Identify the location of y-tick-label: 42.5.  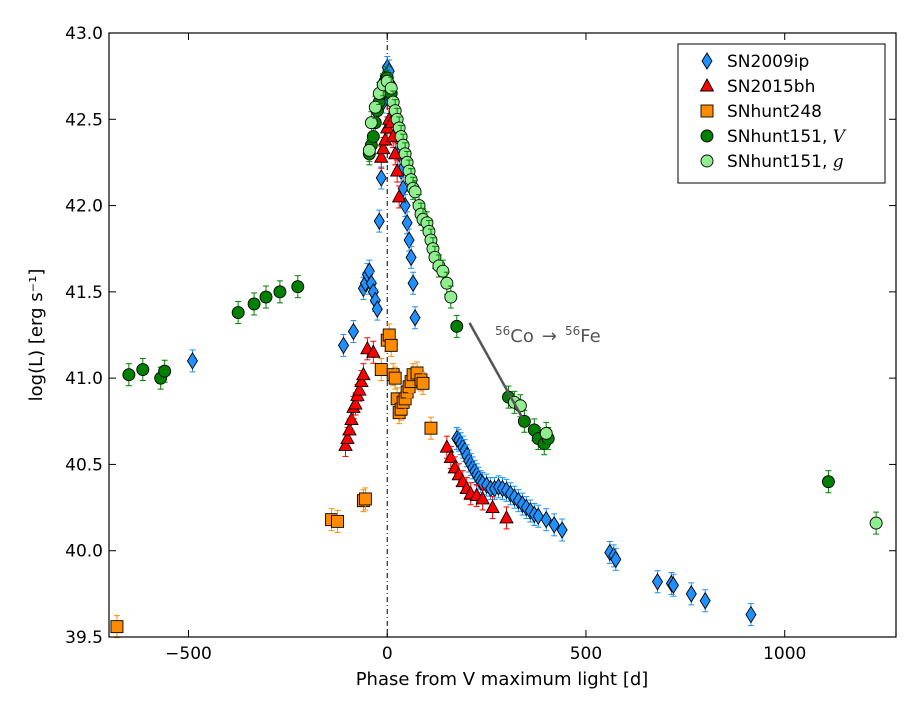
(84, 120).